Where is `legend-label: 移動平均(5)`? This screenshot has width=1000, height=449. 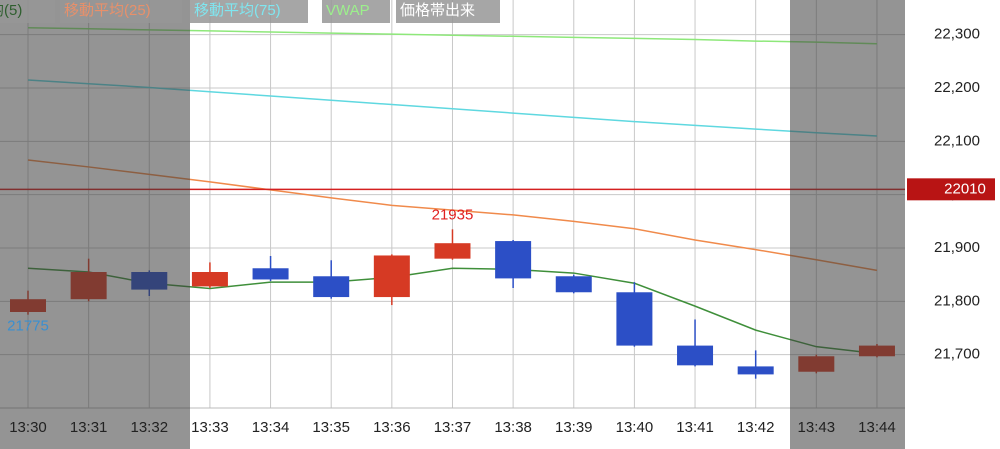
legend-label: 移動平均(5) is located at coordinates (11, 10).